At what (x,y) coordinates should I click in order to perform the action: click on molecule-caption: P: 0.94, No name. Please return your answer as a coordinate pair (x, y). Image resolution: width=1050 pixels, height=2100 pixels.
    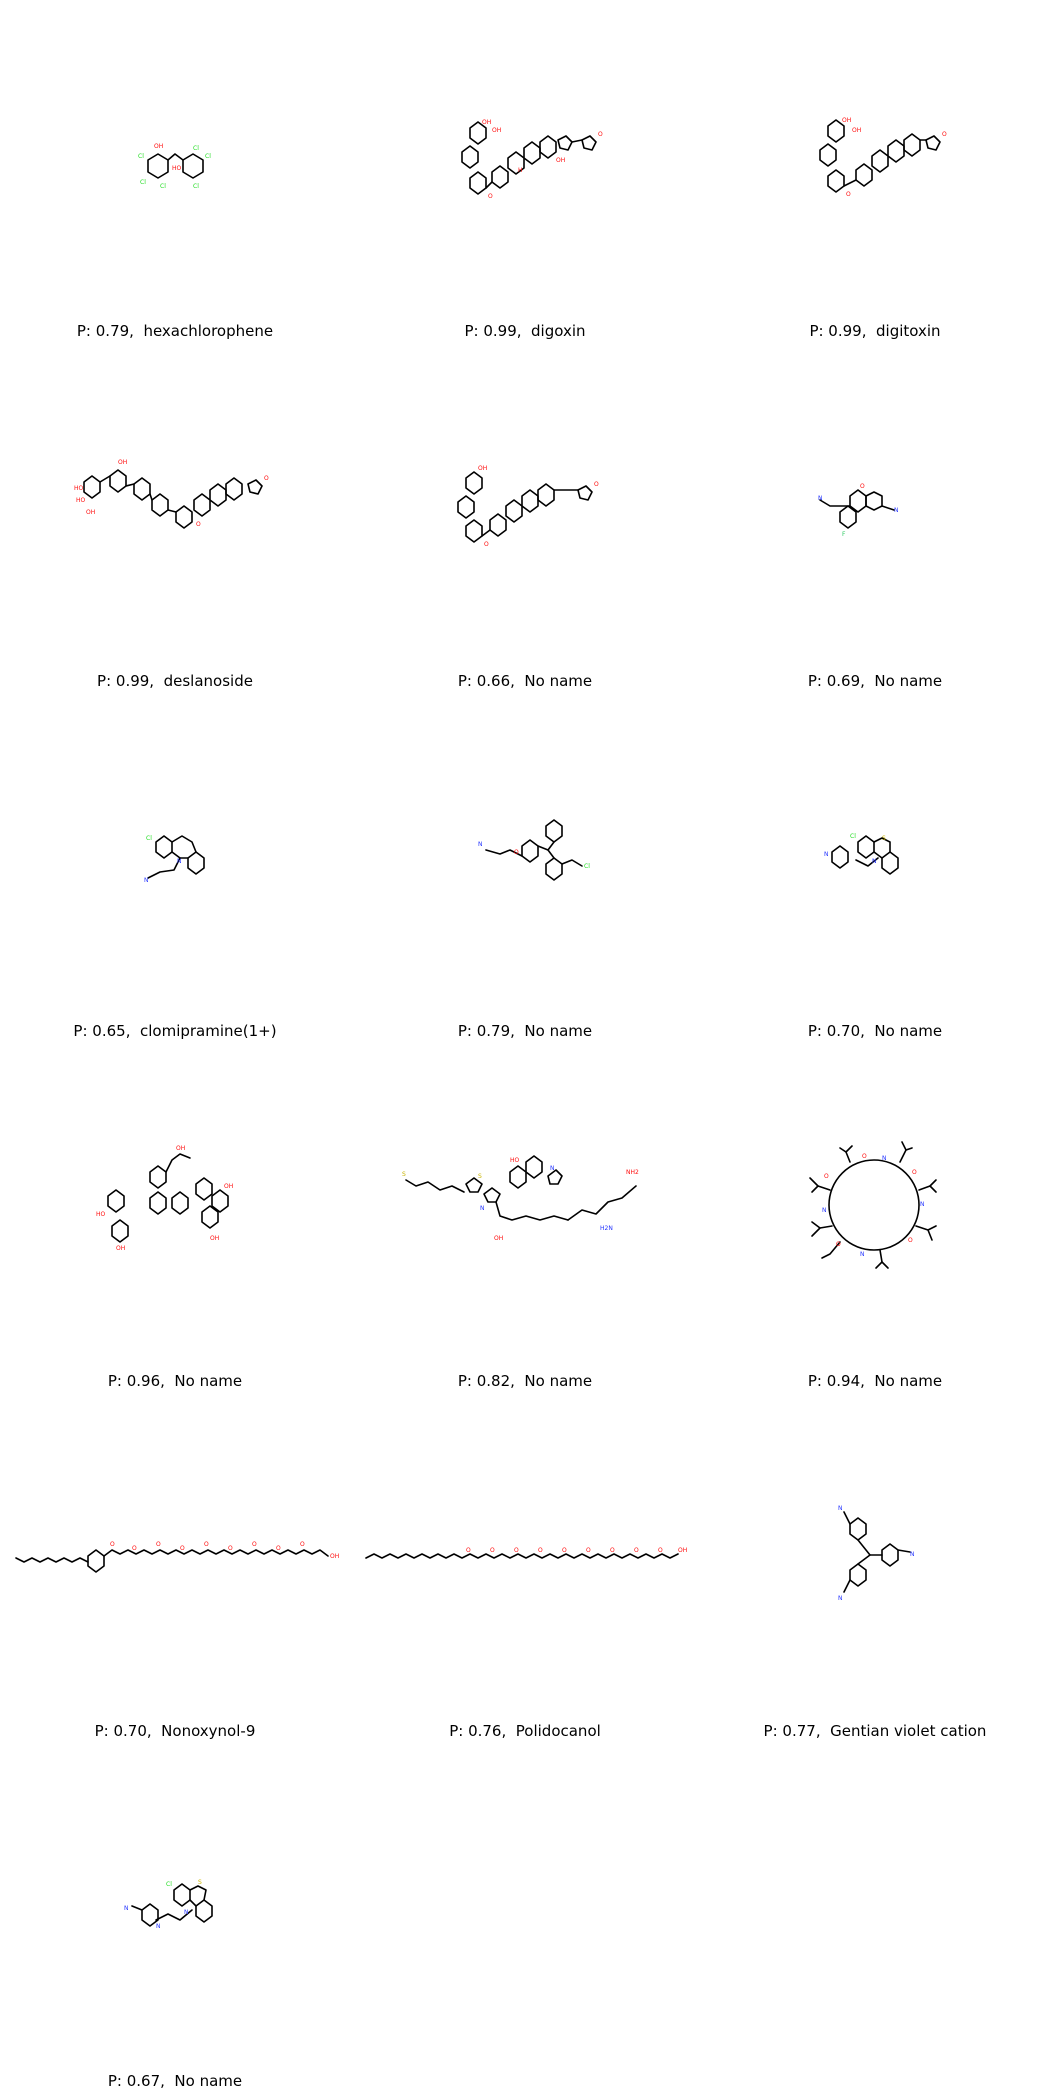
    Looking at the image, I should click on (875, 1381).